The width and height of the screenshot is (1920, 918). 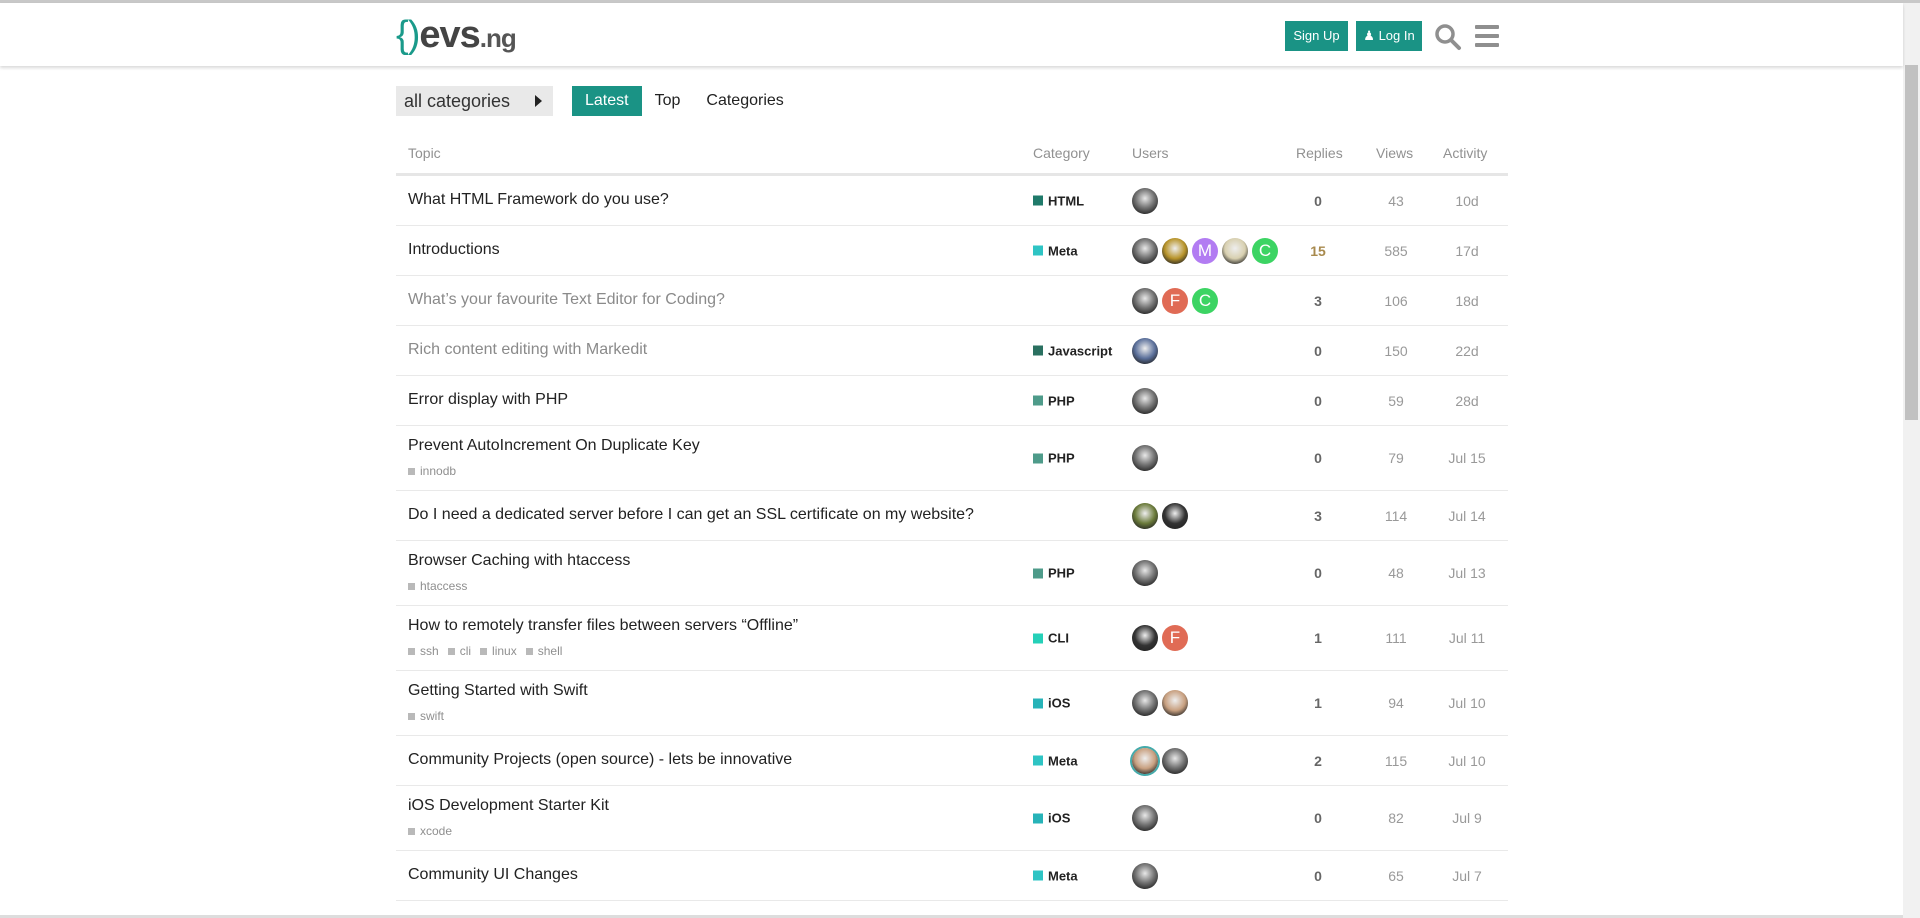 What do you see at coordinates (437, 586) in the screenshot?
I see `tag-link: htaccess` at bounding box center [437, 586].